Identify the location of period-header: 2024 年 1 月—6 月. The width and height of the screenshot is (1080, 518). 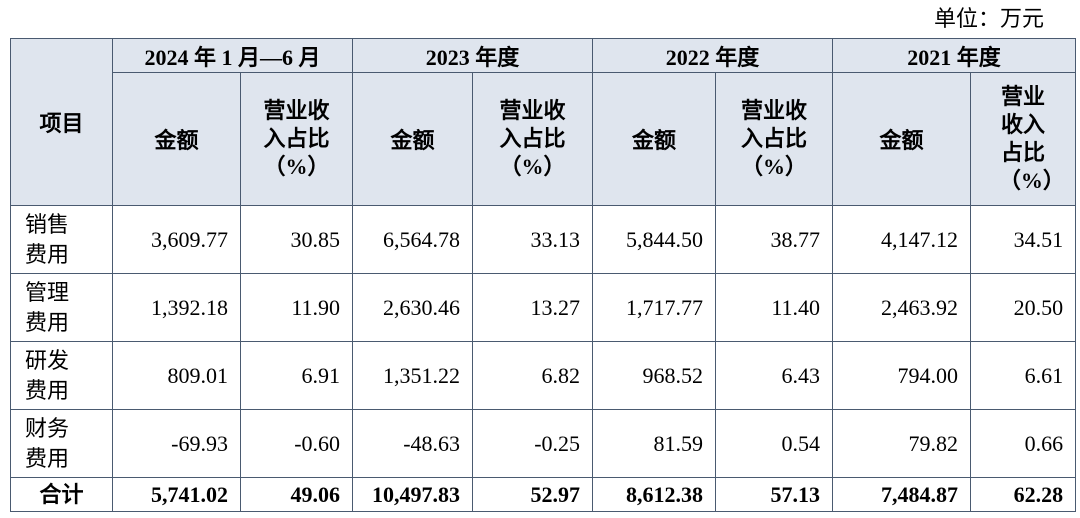
(232, 55).